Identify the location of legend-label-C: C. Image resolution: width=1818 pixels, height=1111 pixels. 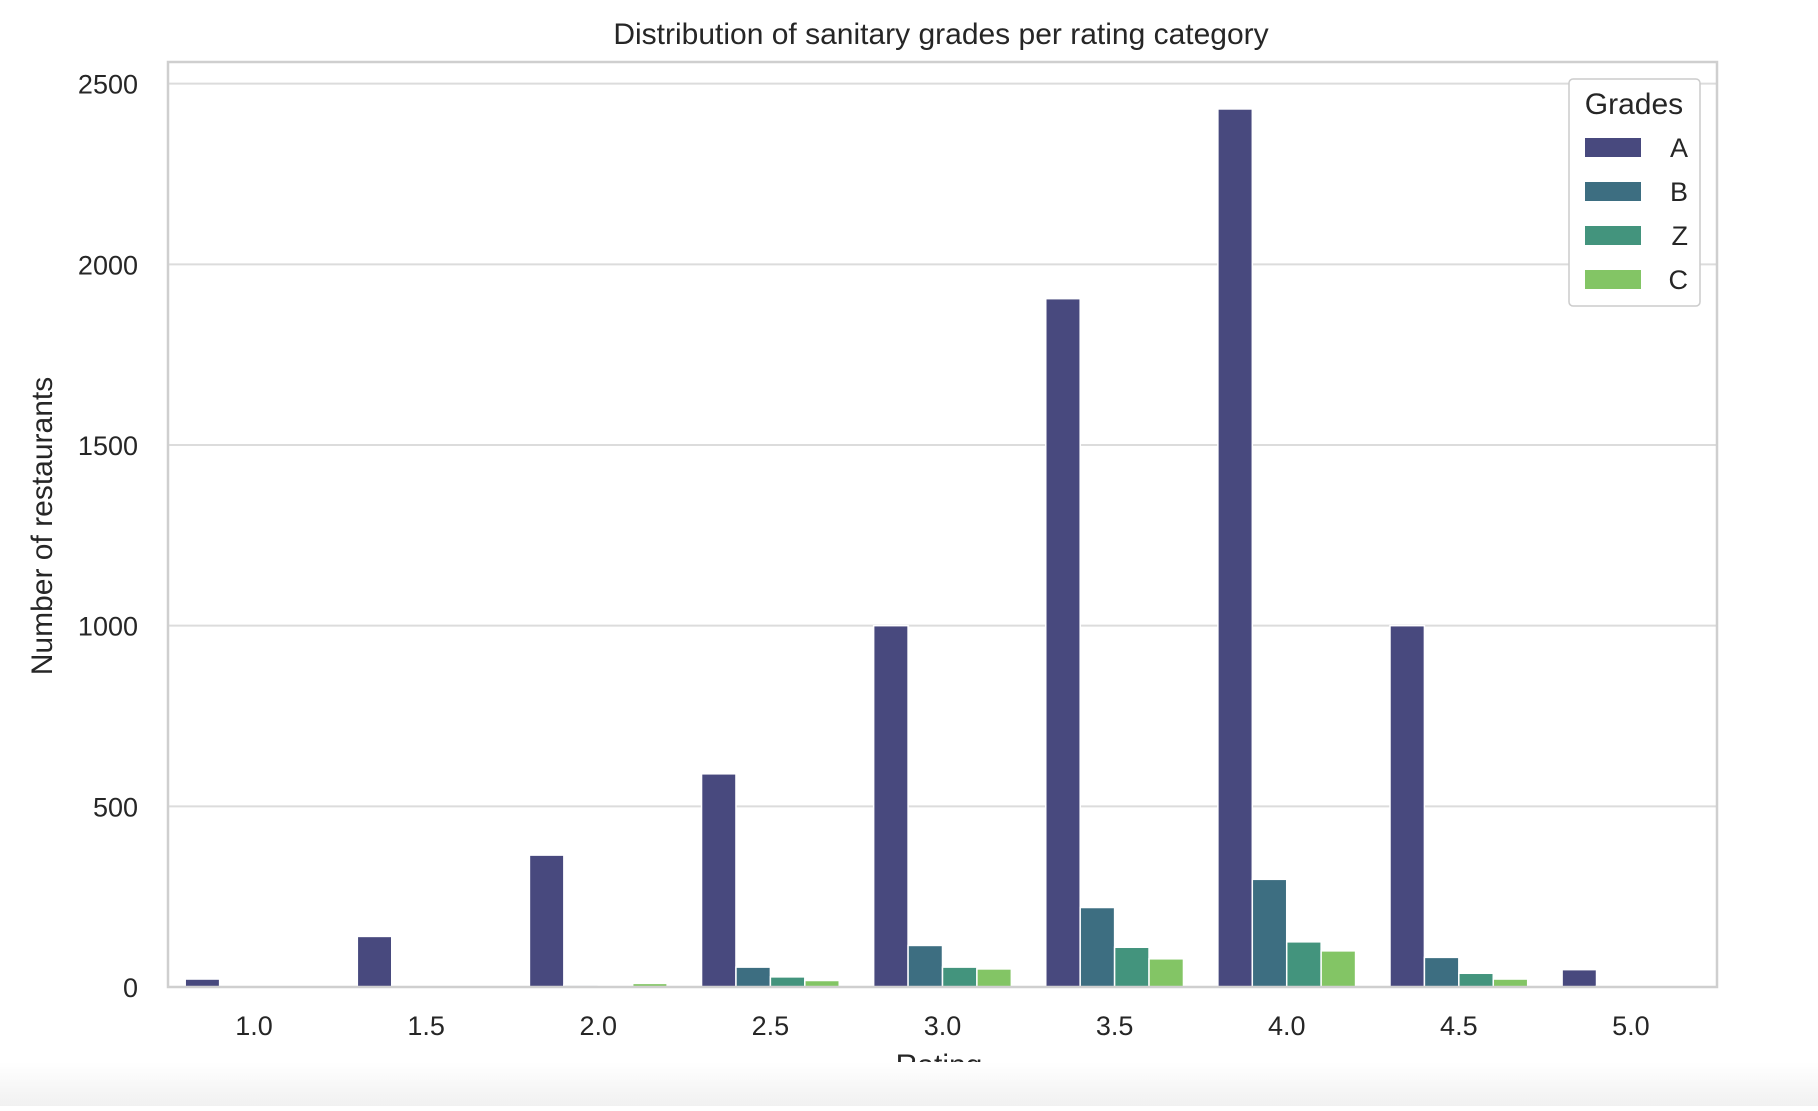
(1679, 280).